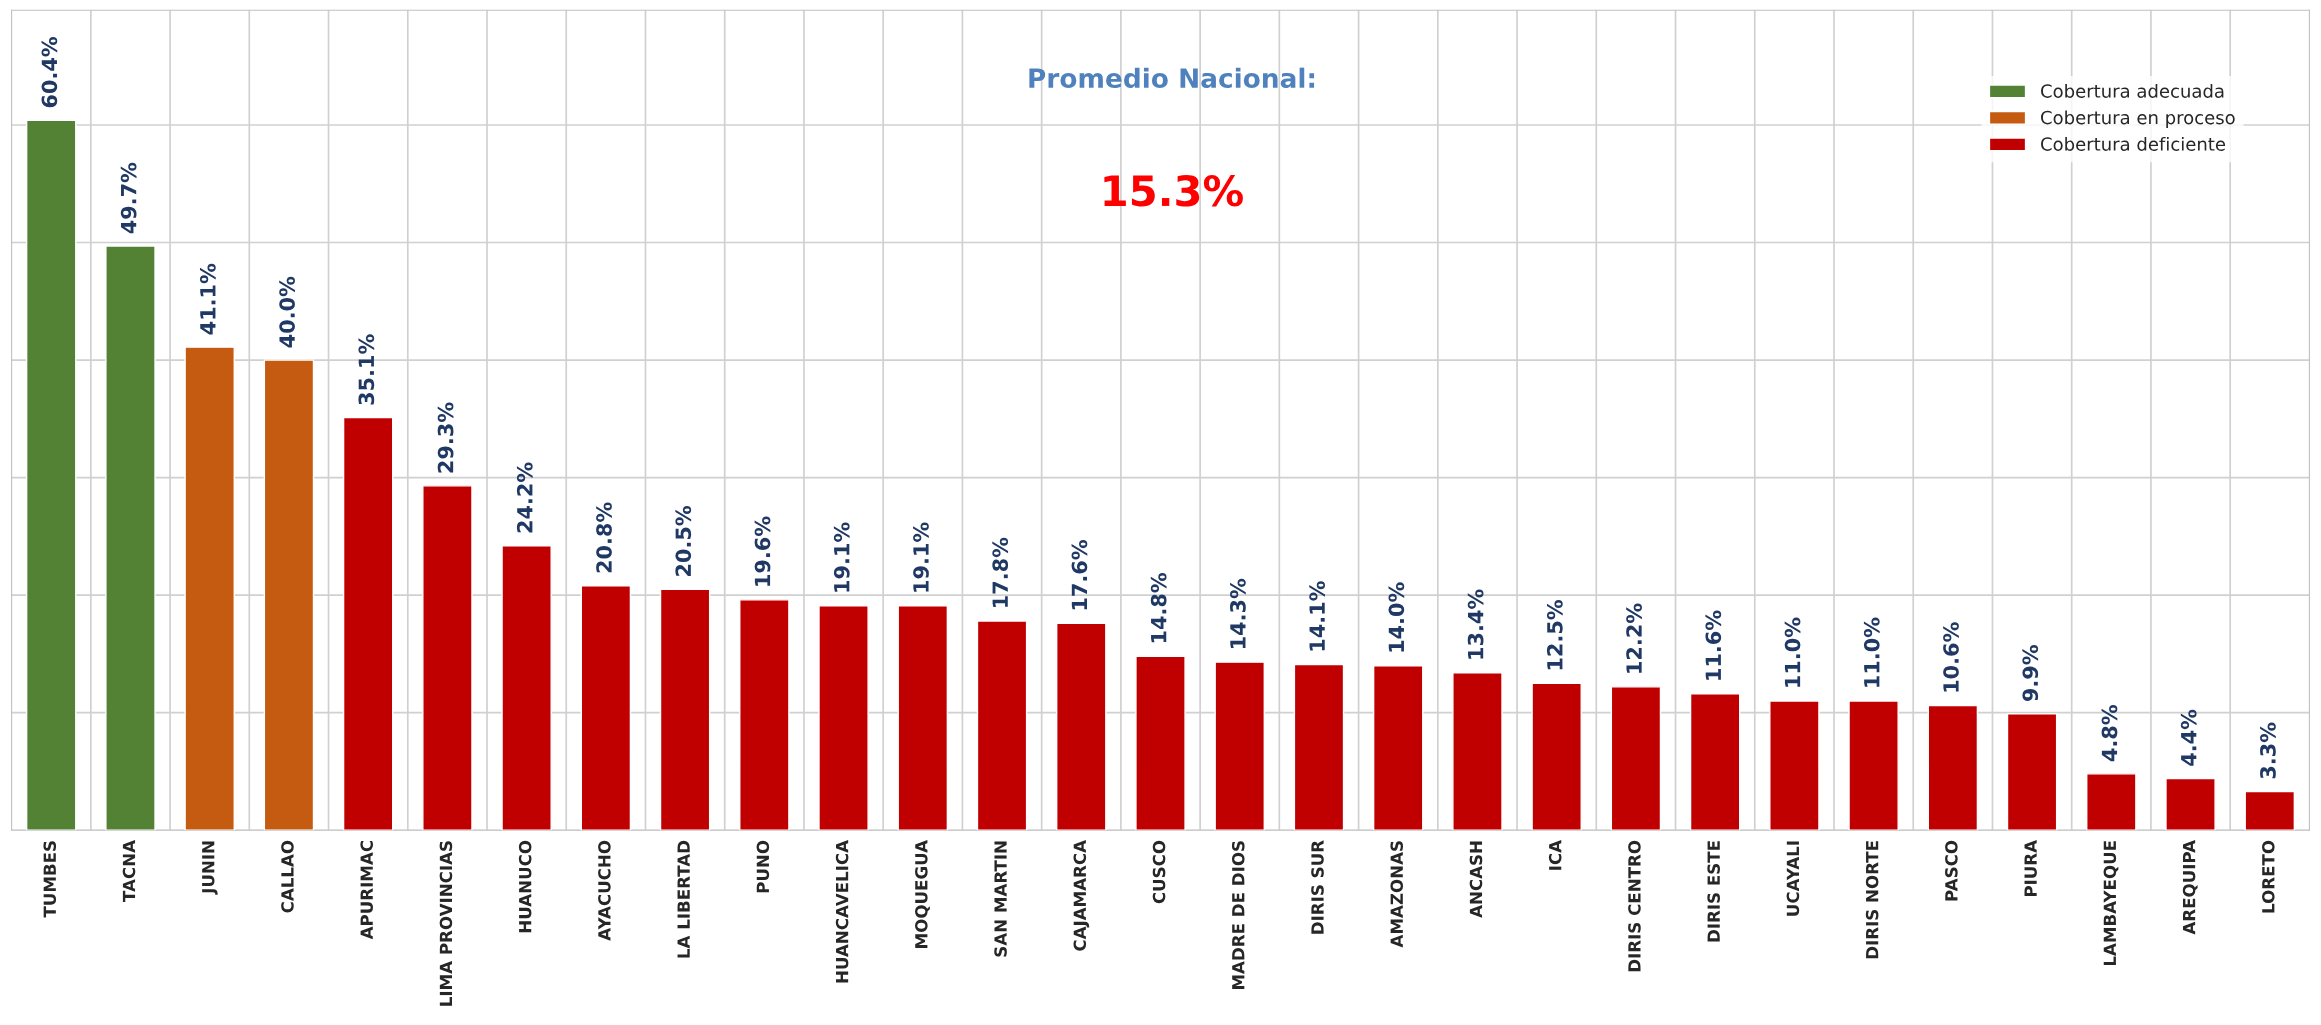  Describe the element at coordinates (207, 299) in the screenshot. I see `data-label: 41.1%` at that location.